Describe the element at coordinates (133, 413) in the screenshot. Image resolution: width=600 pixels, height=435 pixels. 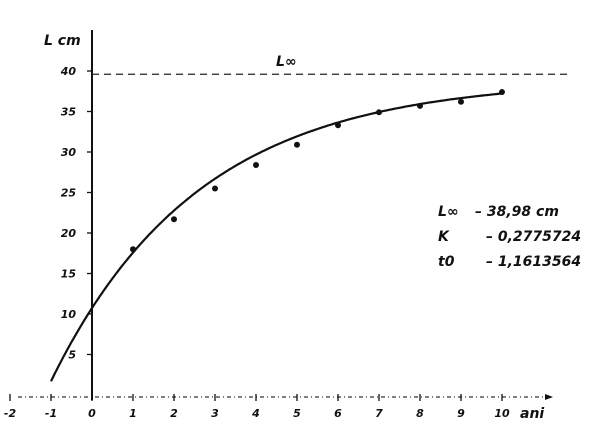
I see `x-tick-label: 1` at that location.